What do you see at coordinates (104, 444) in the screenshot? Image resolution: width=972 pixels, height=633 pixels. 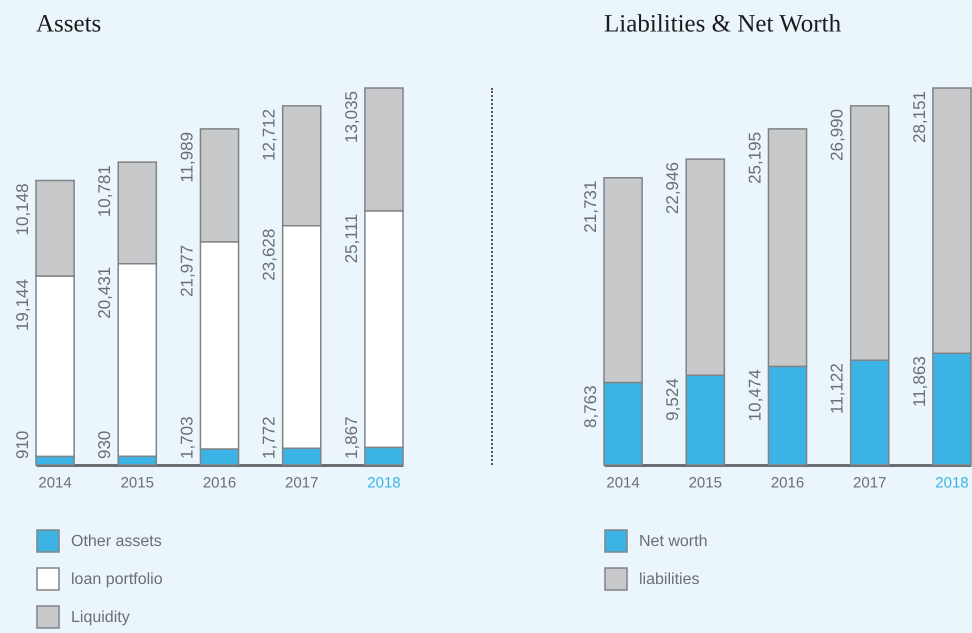 I see `data-label: 930` at bounding box center [104, 444].